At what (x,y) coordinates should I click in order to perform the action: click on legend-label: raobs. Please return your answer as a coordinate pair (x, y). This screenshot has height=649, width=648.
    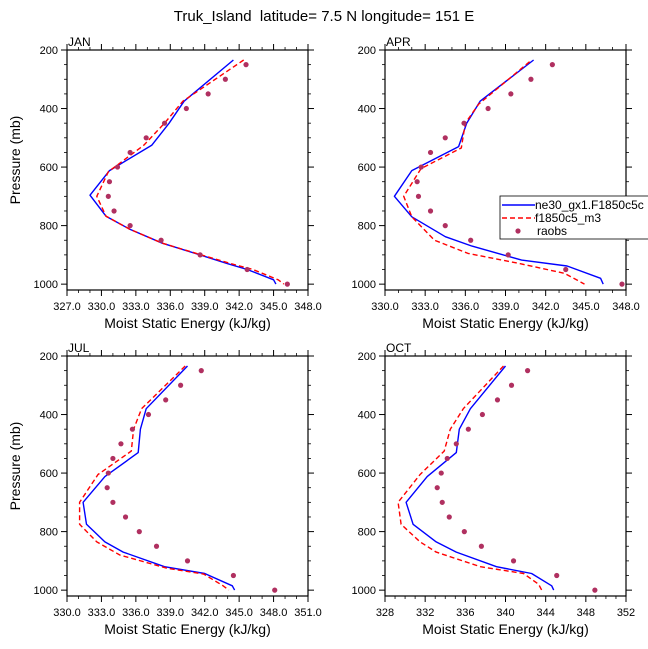
    Looking at the image, I should click on (552, 231).